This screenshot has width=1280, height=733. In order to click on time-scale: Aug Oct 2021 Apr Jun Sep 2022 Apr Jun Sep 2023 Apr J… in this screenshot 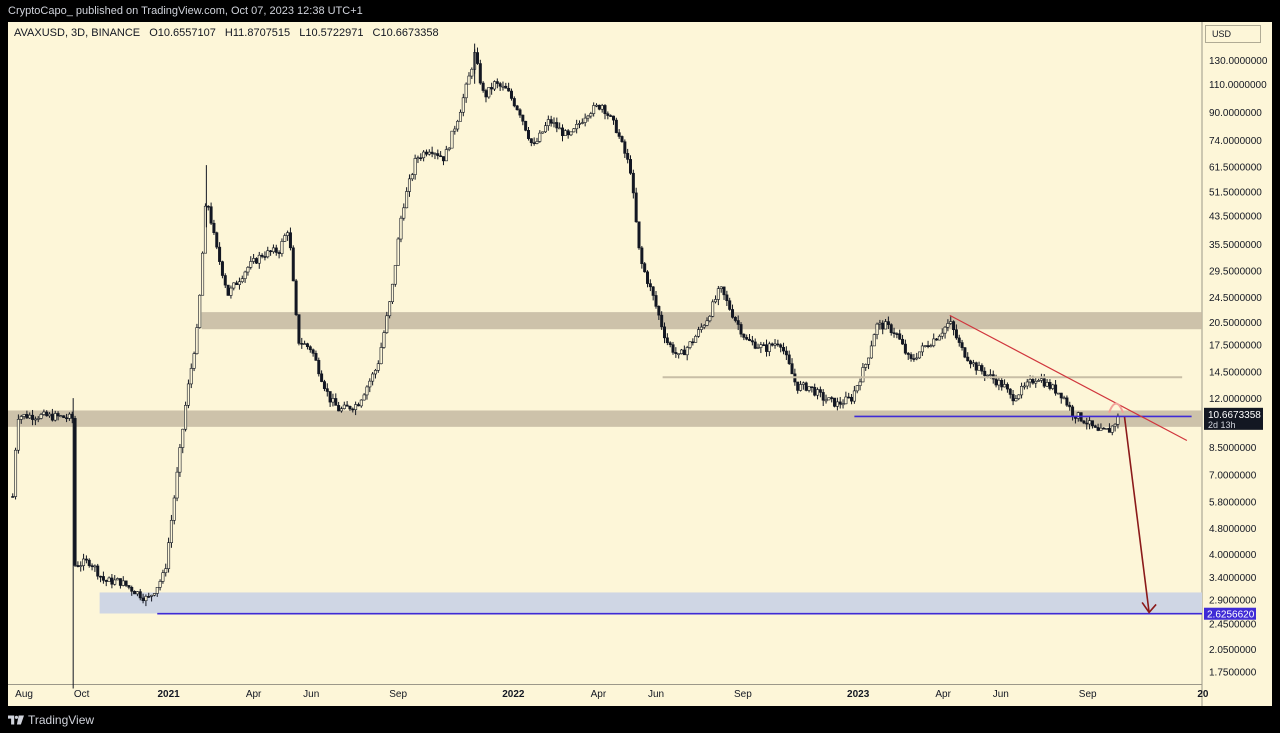, I will do `click(612, 694)`.